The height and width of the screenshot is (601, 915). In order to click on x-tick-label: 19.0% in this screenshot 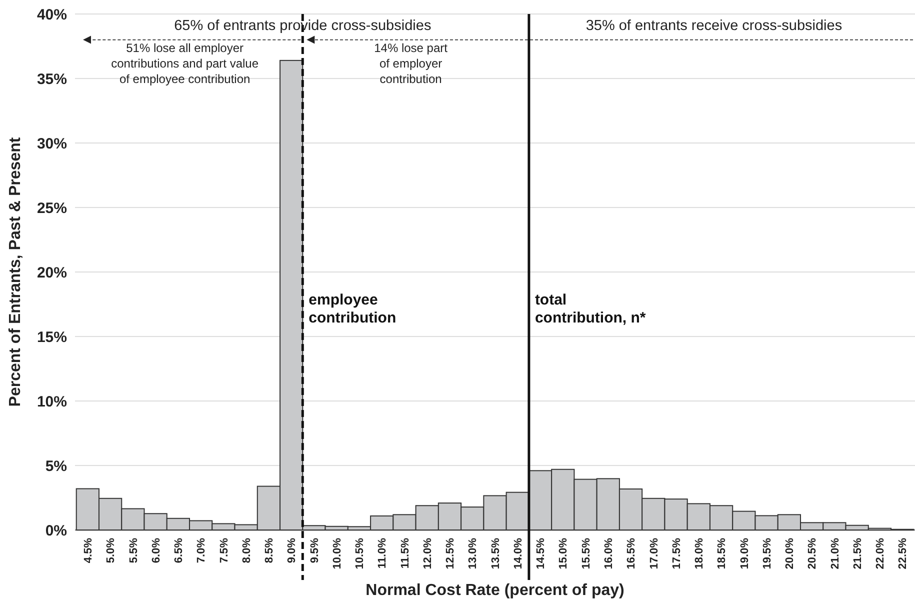, I will do `click(744, 554)`.